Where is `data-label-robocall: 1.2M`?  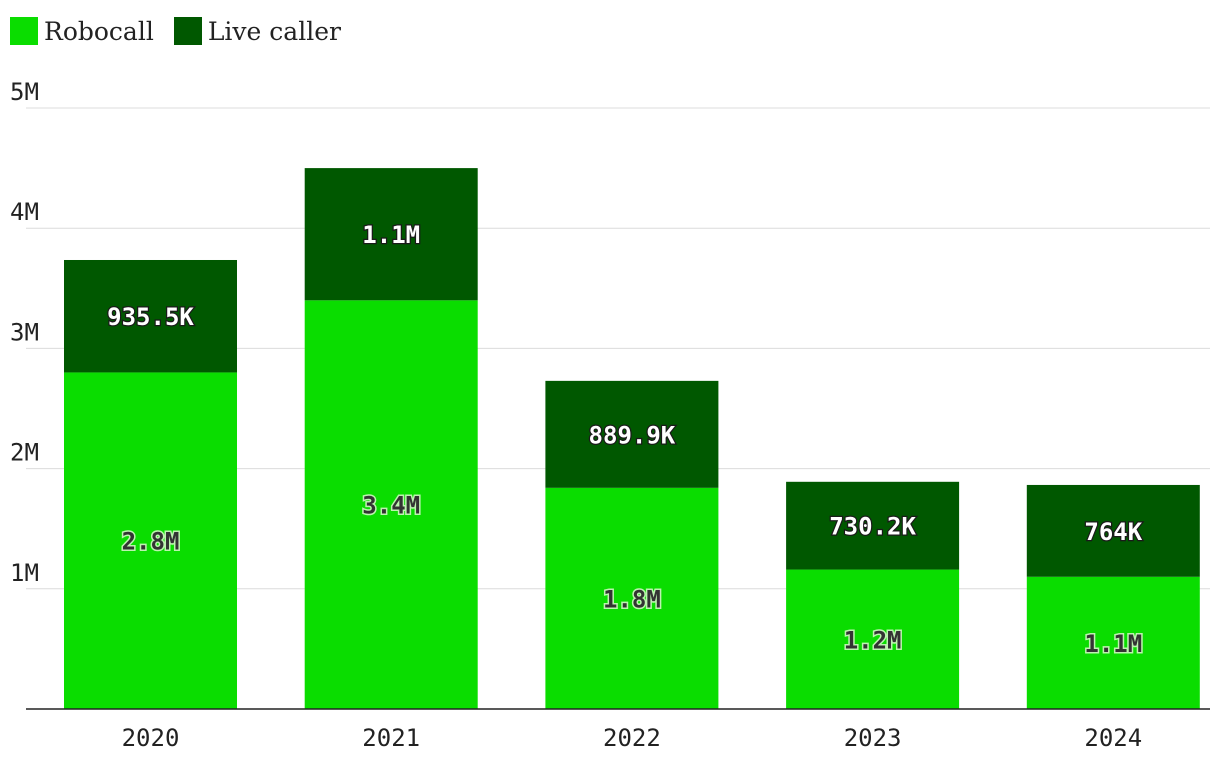 data-label-robocall: 1.2M is located at coordinates (873, 640).